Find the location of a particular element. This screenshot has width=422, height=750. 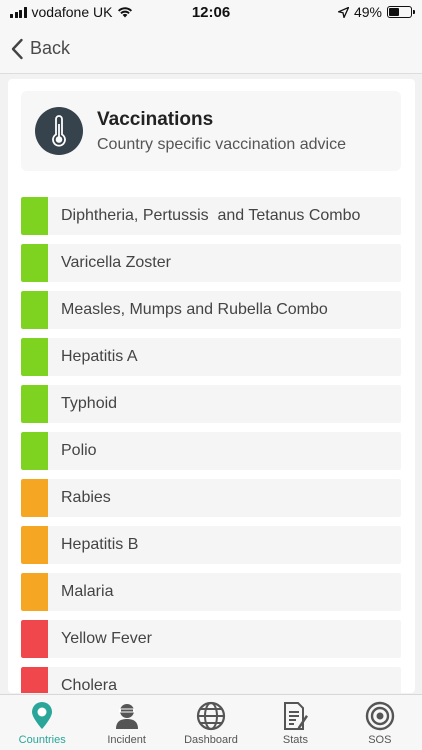

vaccination-item: Varicella Zoster is located at coordinates (211, 263).